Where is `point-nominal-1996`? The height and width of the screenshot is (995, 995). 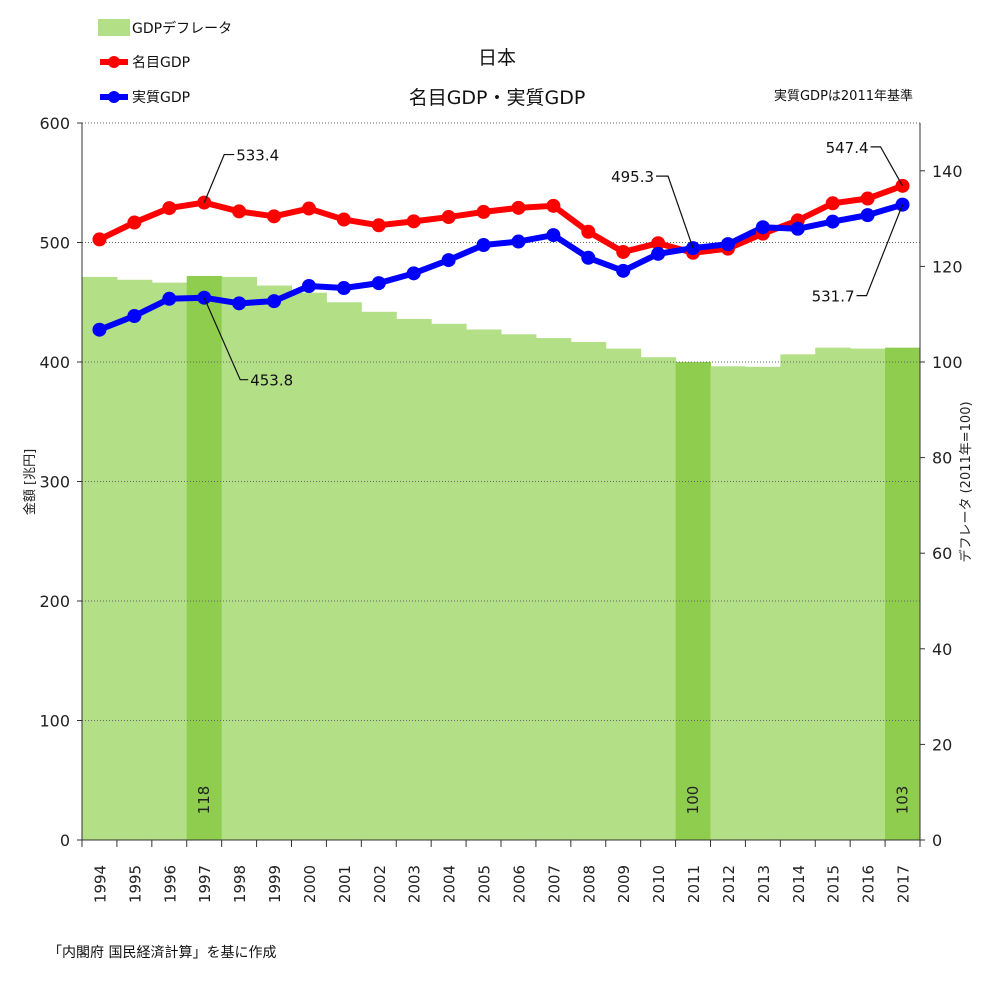
point-nominal-1996 is located at coordinates (169, 208).